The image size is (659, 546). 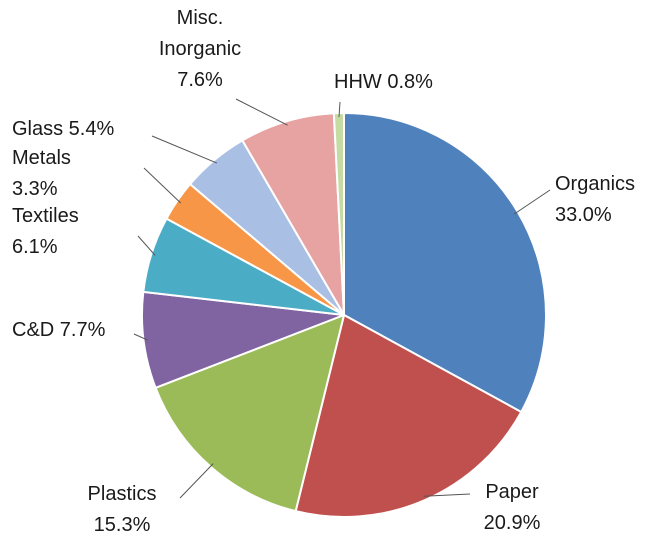 What do you see at coordinates (595, 184) in the screenshot?
I see `data-label-line: Organics` at bounding box center [595, 184].